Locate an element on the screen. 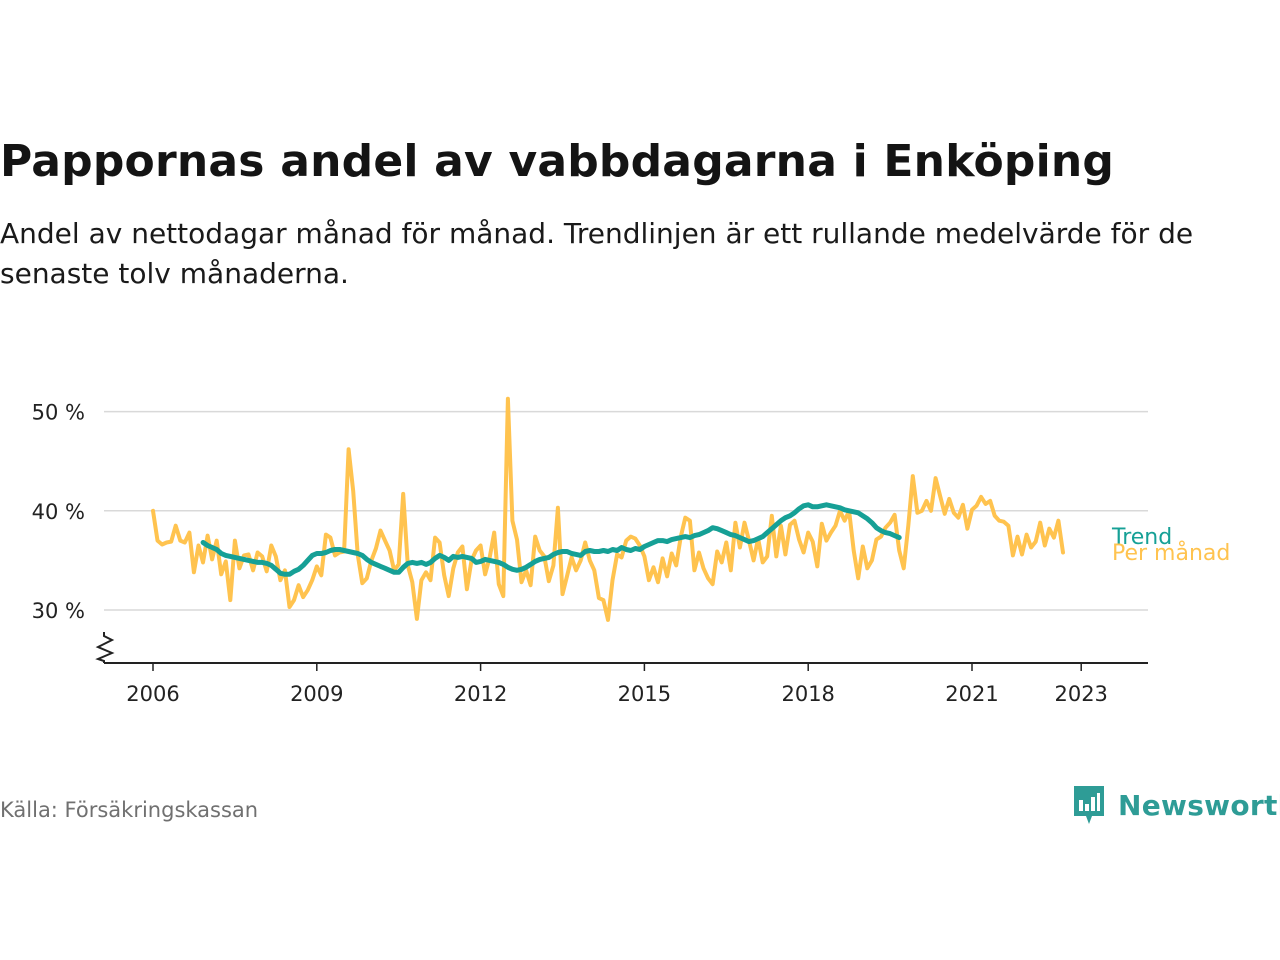 The image size is (1280, 960). y-tick-label: 50 % is located at coordinates (58, 413).